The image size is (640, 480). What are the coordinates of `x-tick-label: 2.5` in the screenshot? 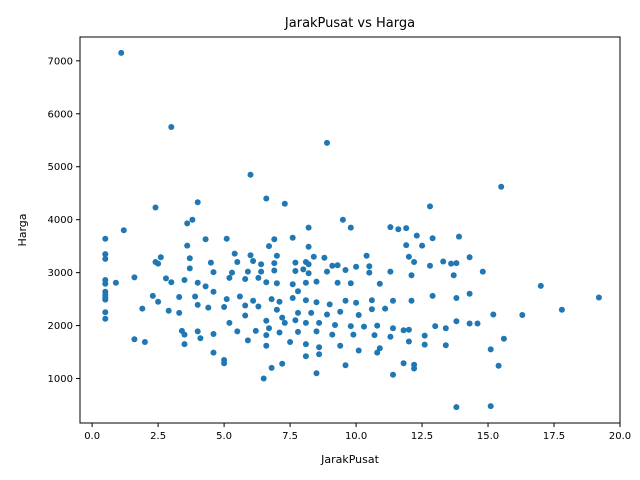 It's located at (158, 436).